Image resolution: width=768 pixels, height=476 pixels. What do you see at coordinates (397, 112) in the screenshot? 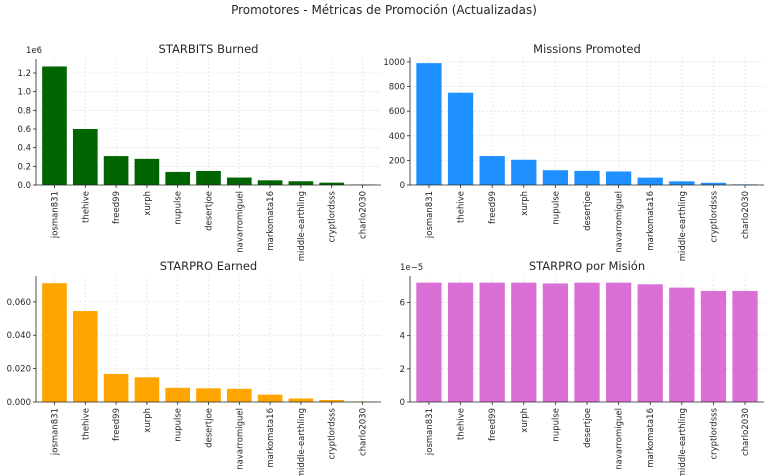
I see `y-tick-label: 600` at bounding box center [397, 112].